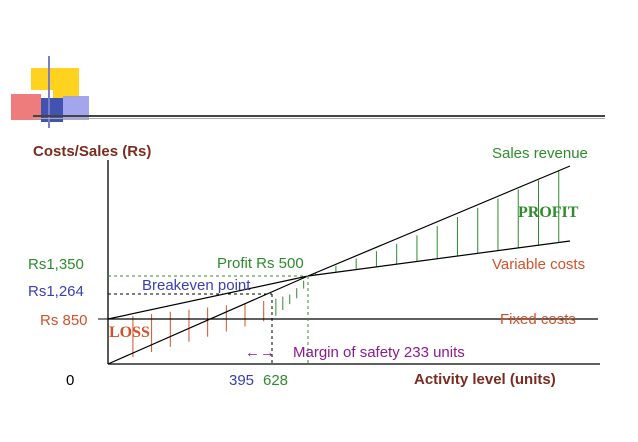 This screenshot has width=638, height=442. I want to click on loss-zone-label: LOSS, so click(129, 332).